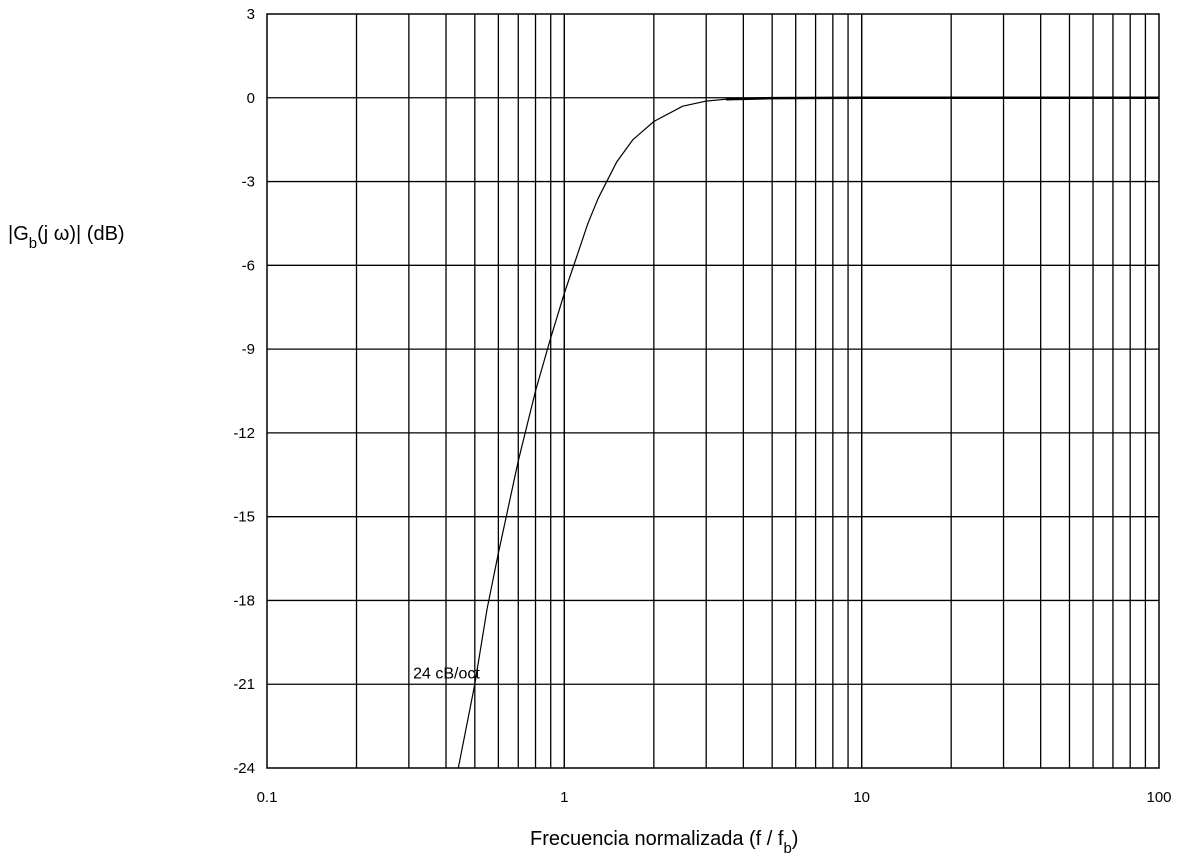 The height and width of the screenshot is (865, 1182). I want to click on x-tick-label: 1, so click(564, 797).